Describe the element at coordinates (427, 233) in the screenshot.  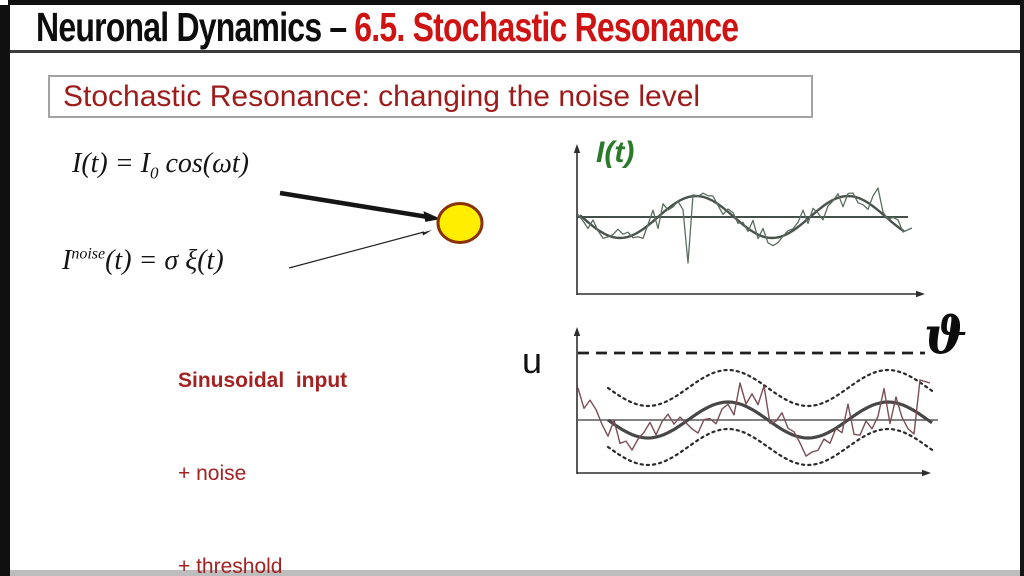
I see `noise-arrow-head` at that location.